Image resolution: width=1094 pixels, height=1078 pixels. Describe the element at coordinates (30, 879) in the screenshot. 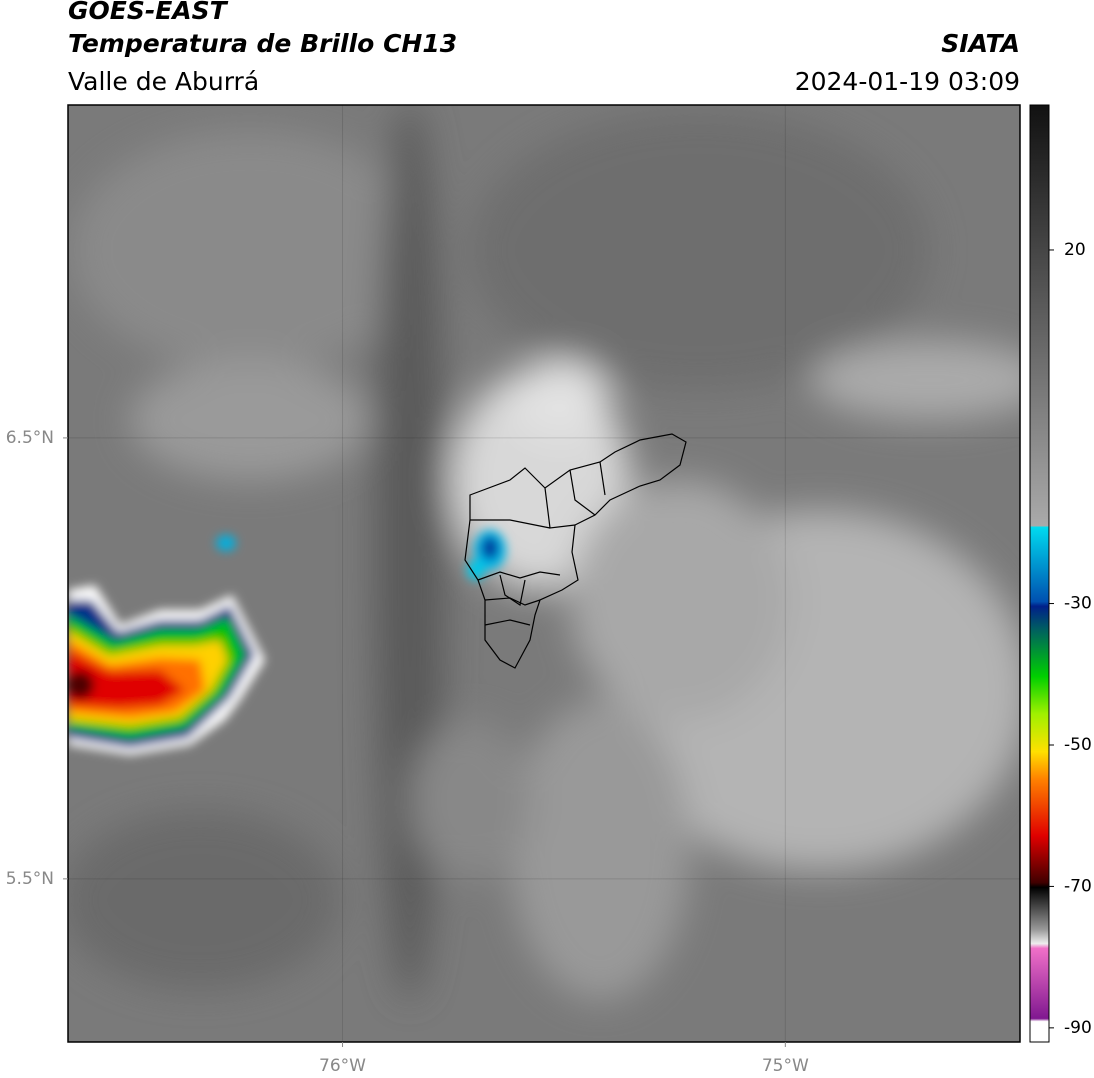

I see `y-tick-label: 5.5°N` at that location.